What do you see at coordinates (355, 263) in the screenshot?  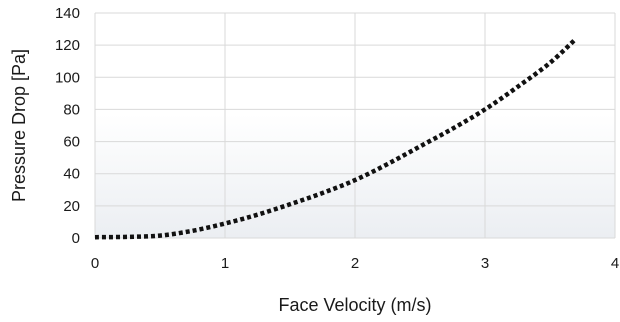 I see `x-tick-label: 2` at bounding box center [355, 263].